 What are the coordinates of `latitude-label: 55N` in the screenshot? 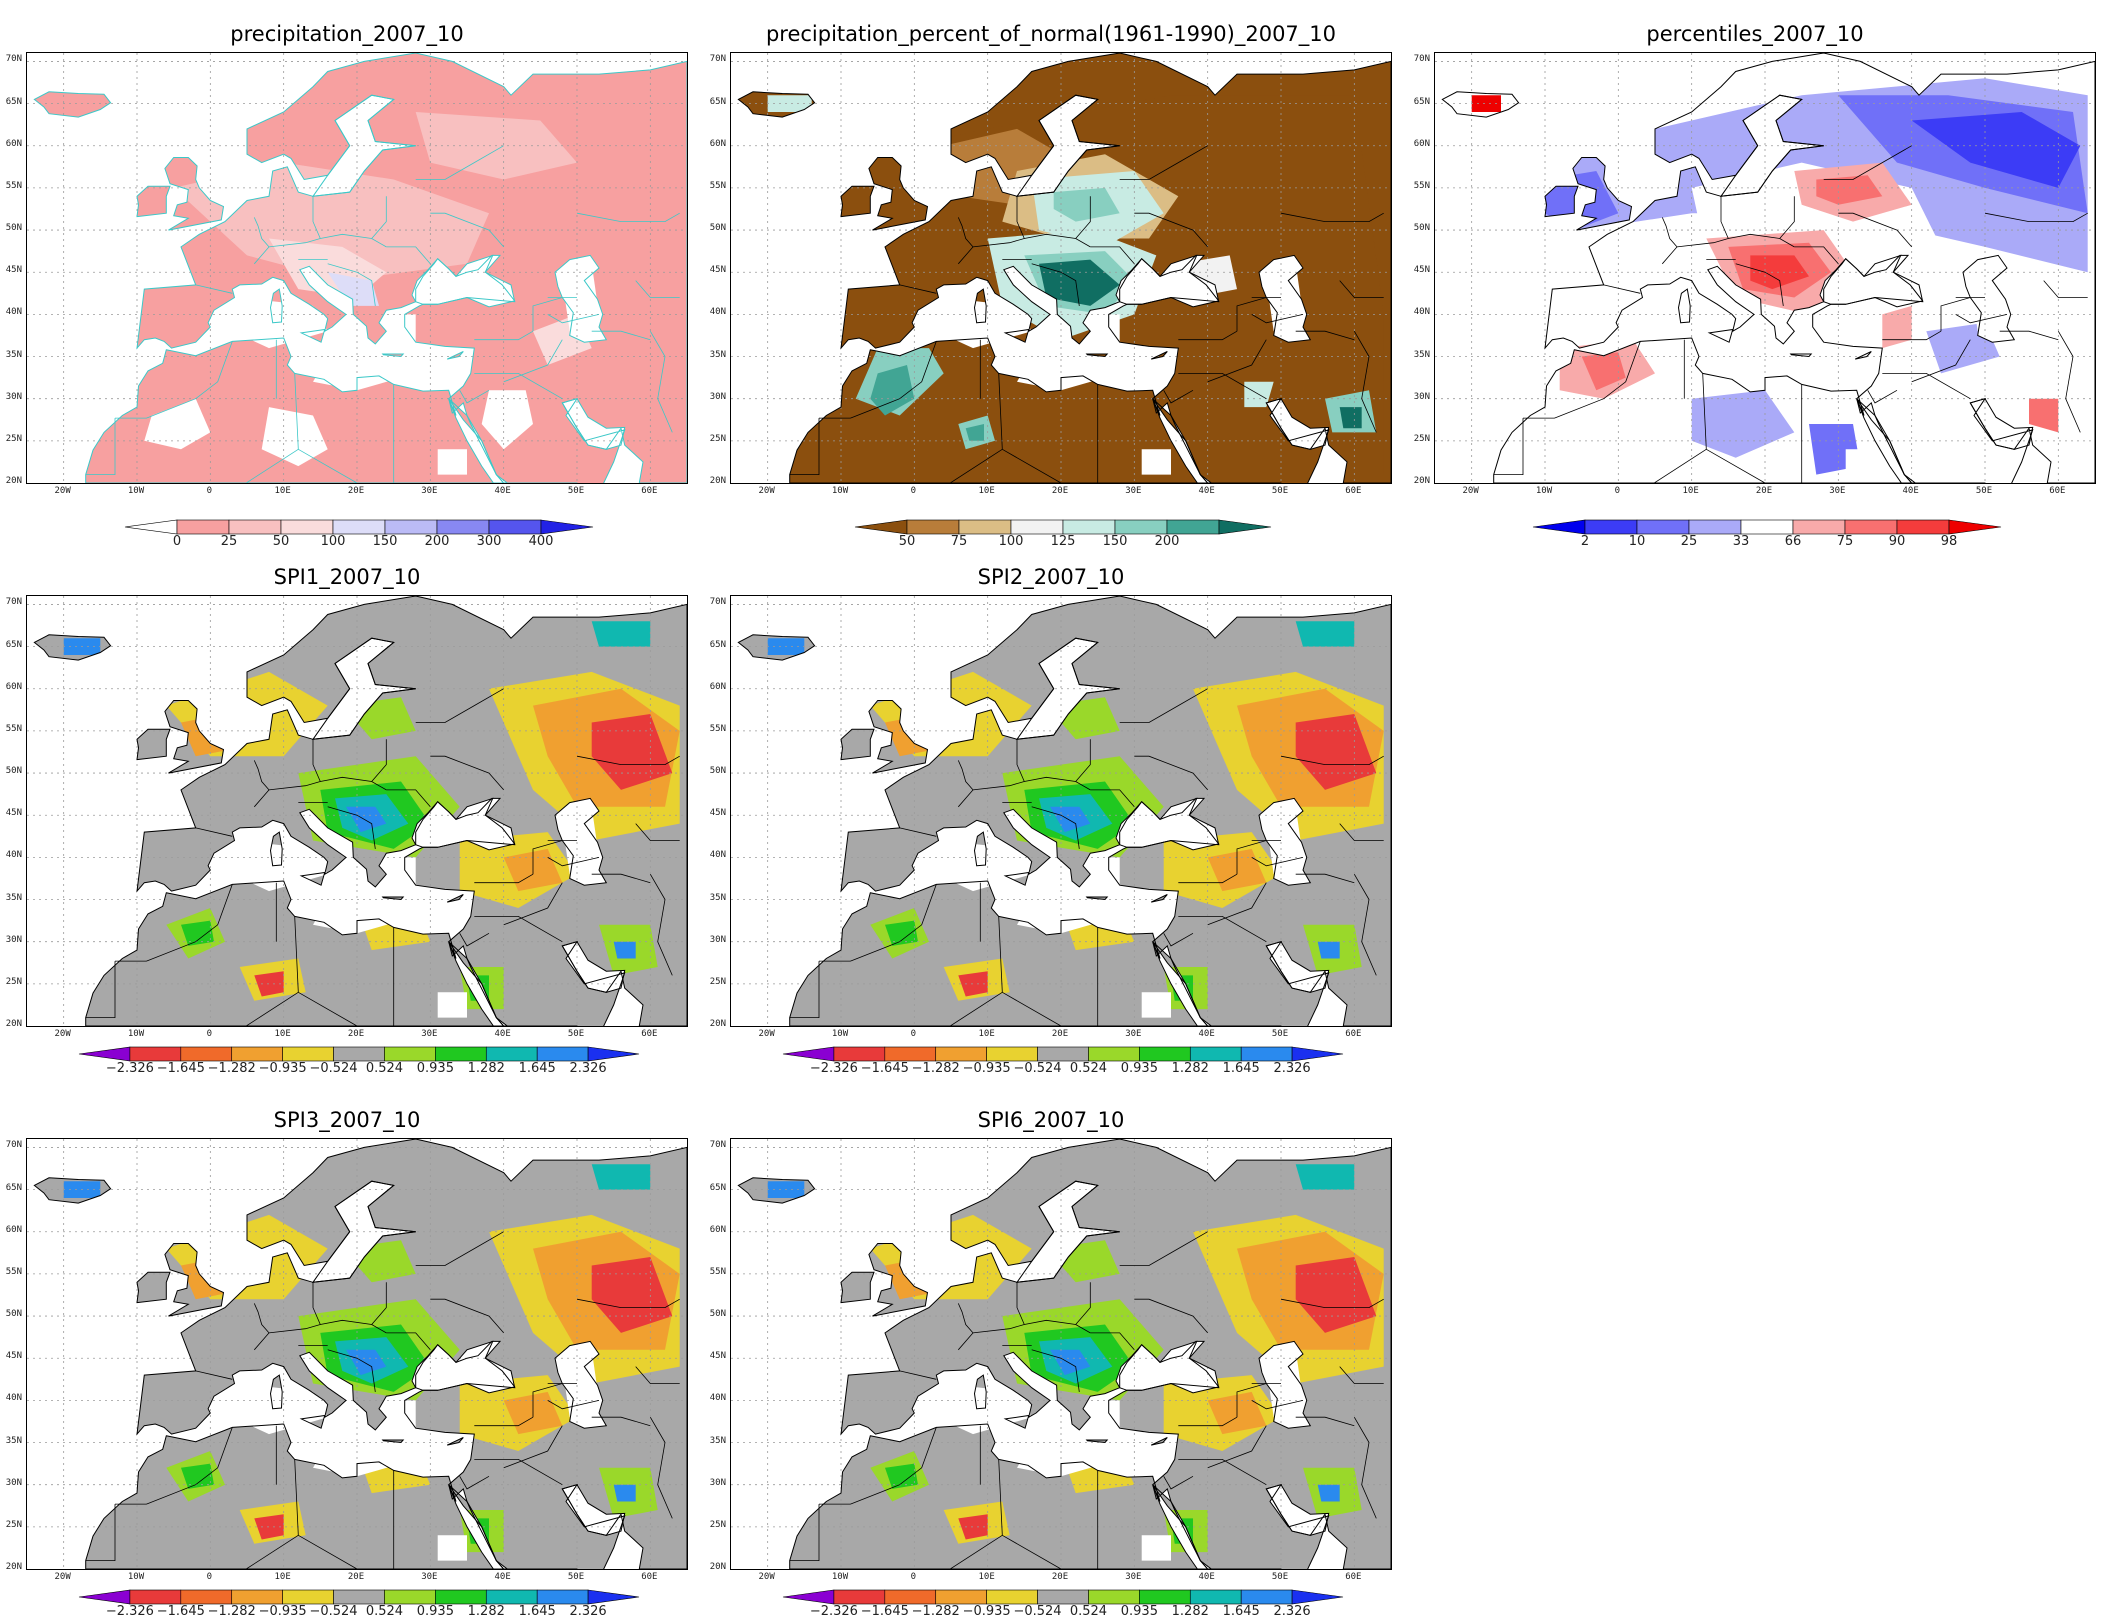 It's located at (717, 1271).